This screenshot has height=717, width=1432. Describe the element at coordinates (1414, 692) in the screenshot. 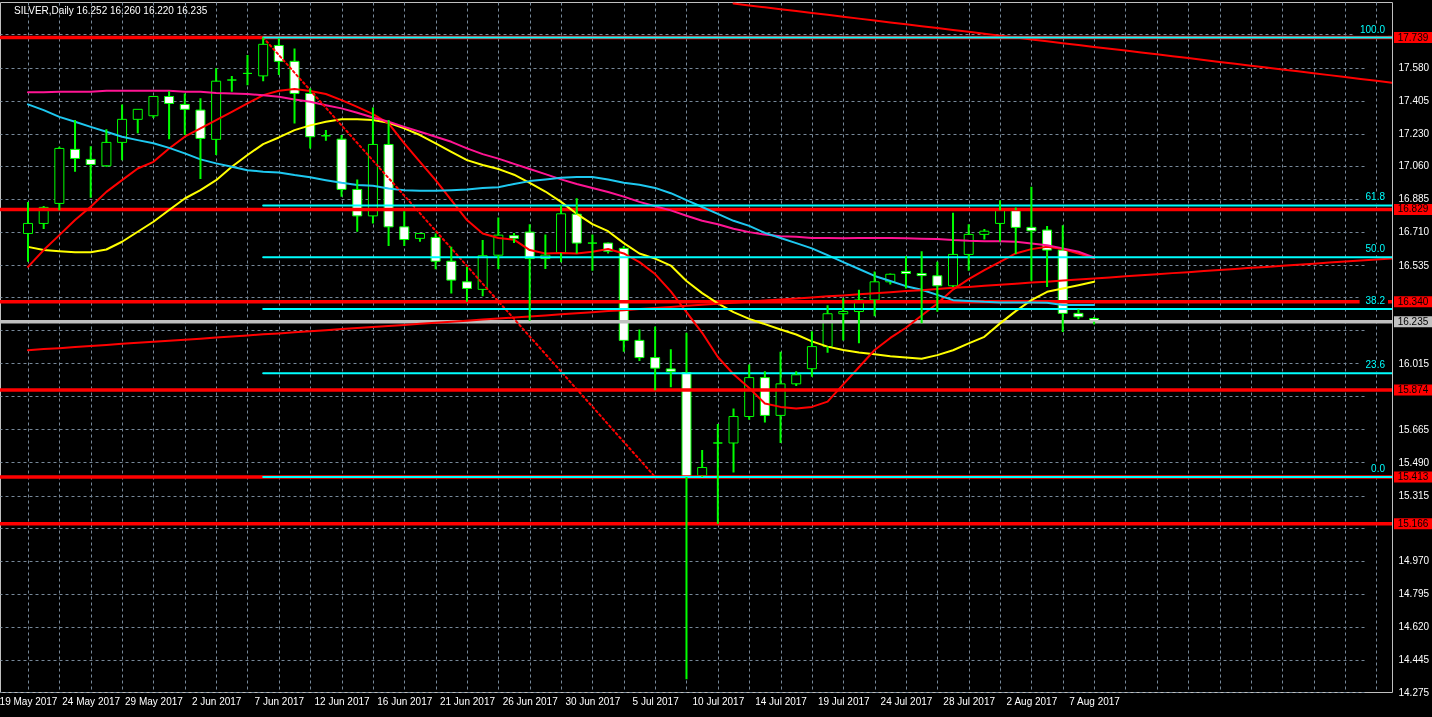

I see `y-tick-label: 14.275` at that location.